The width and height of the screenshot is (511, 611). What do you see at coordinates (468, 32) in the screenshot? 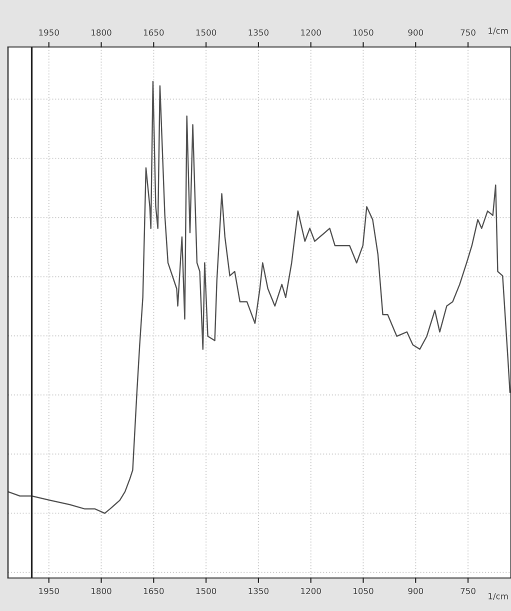
I see `x2-tick-label: 750` at bounding box center [468, 32].